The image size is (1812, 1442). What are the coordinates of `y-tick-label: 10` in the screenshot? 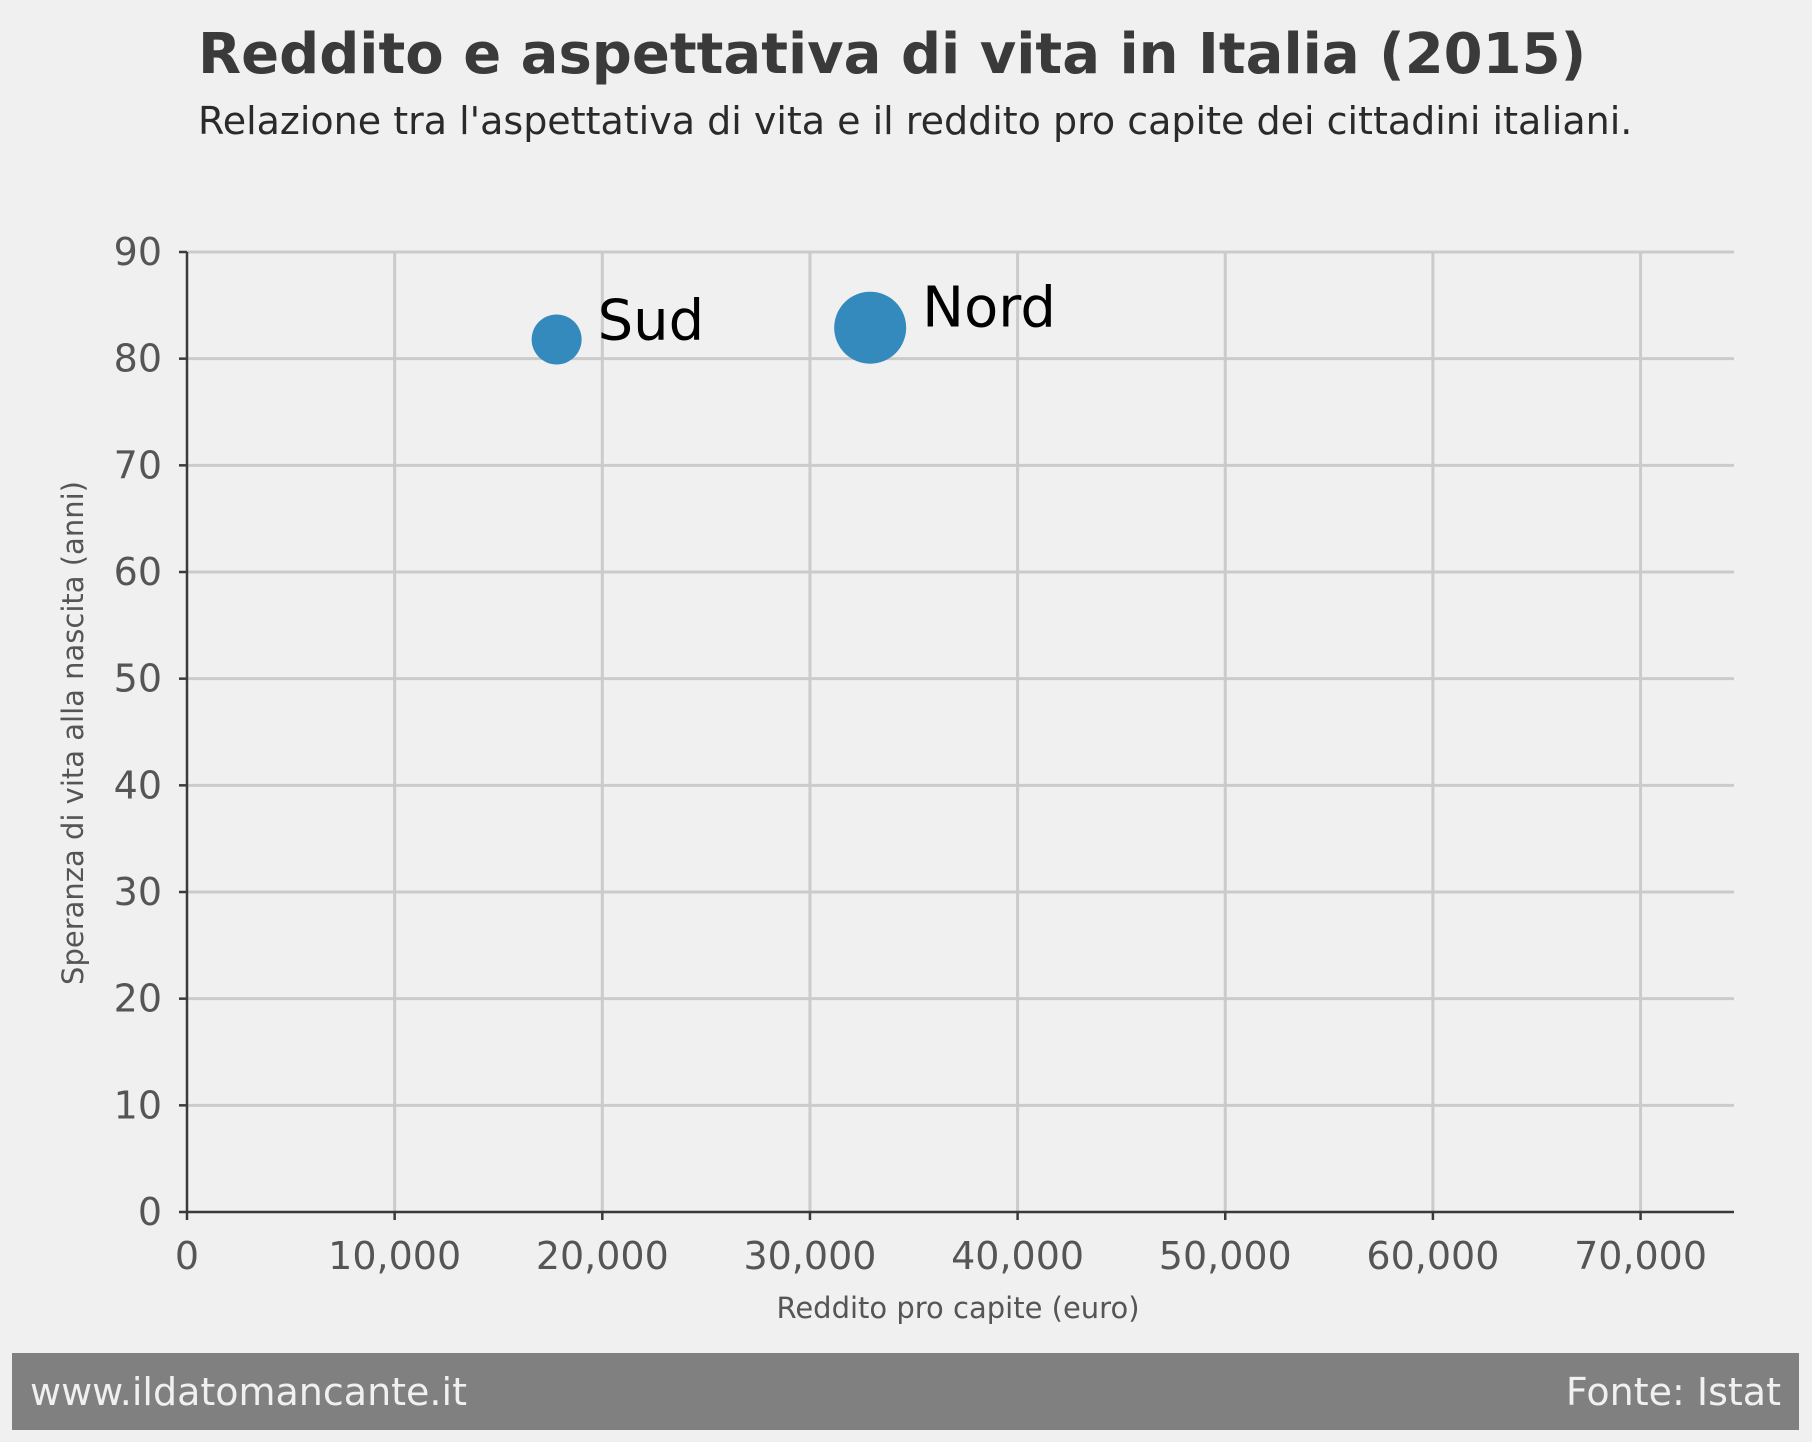 It's located at (138, 1105).